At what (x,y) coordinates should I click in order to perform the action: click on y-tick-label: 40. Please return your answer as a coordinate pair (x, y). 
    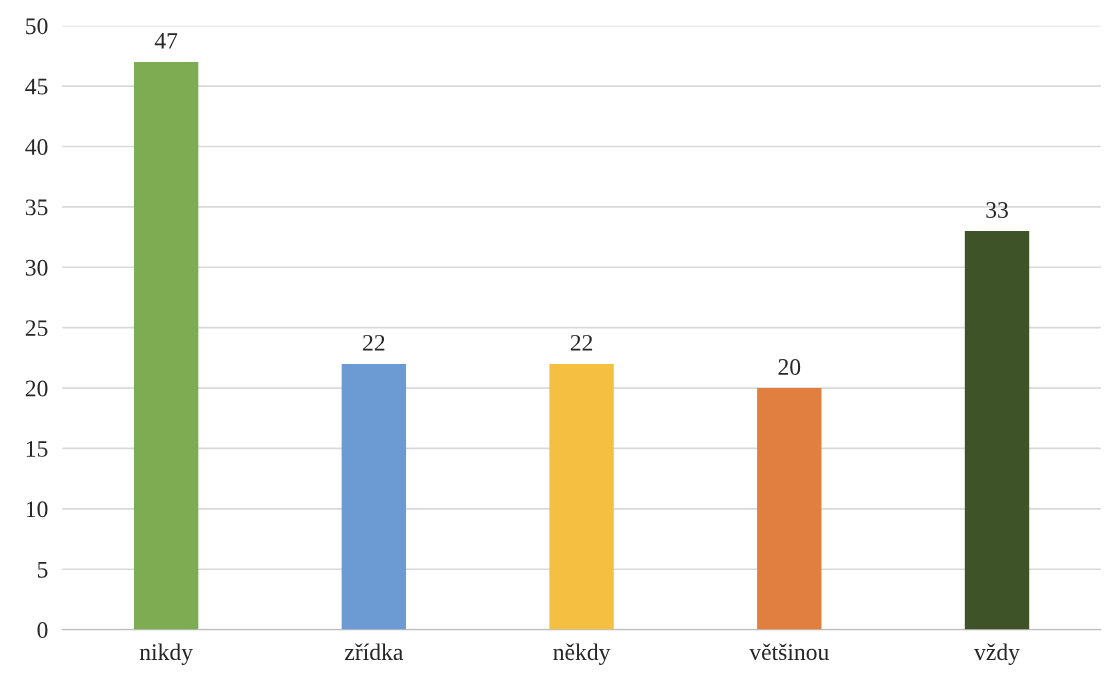
    Looking at the image, I should click on (36, 146).